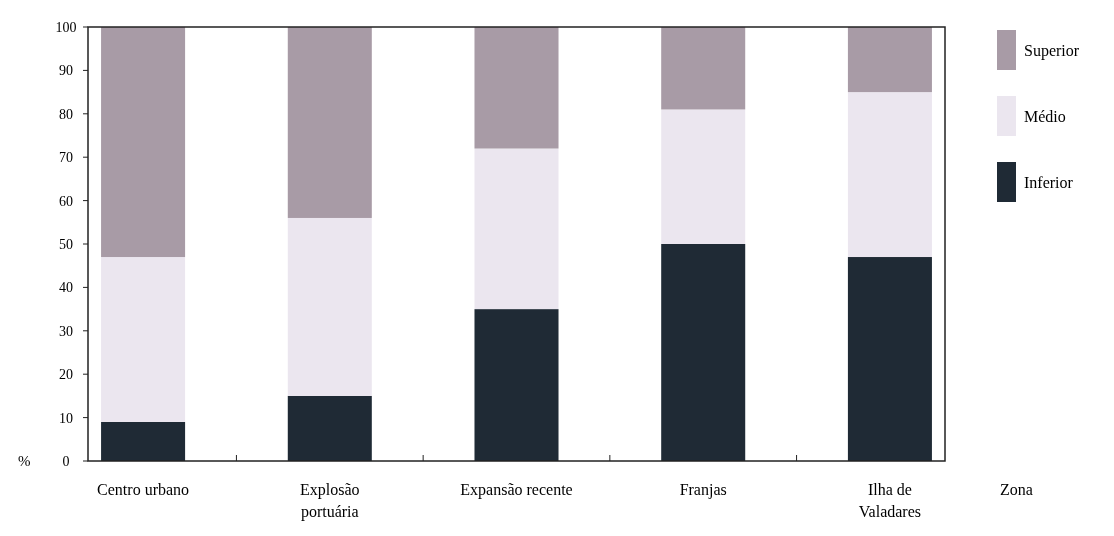 The width and height of the screenshot is (1114, 536). Describe the element at coordinates (143, 489) in the screenshot. I see `x-tick-label: Centro urbano` at that location.